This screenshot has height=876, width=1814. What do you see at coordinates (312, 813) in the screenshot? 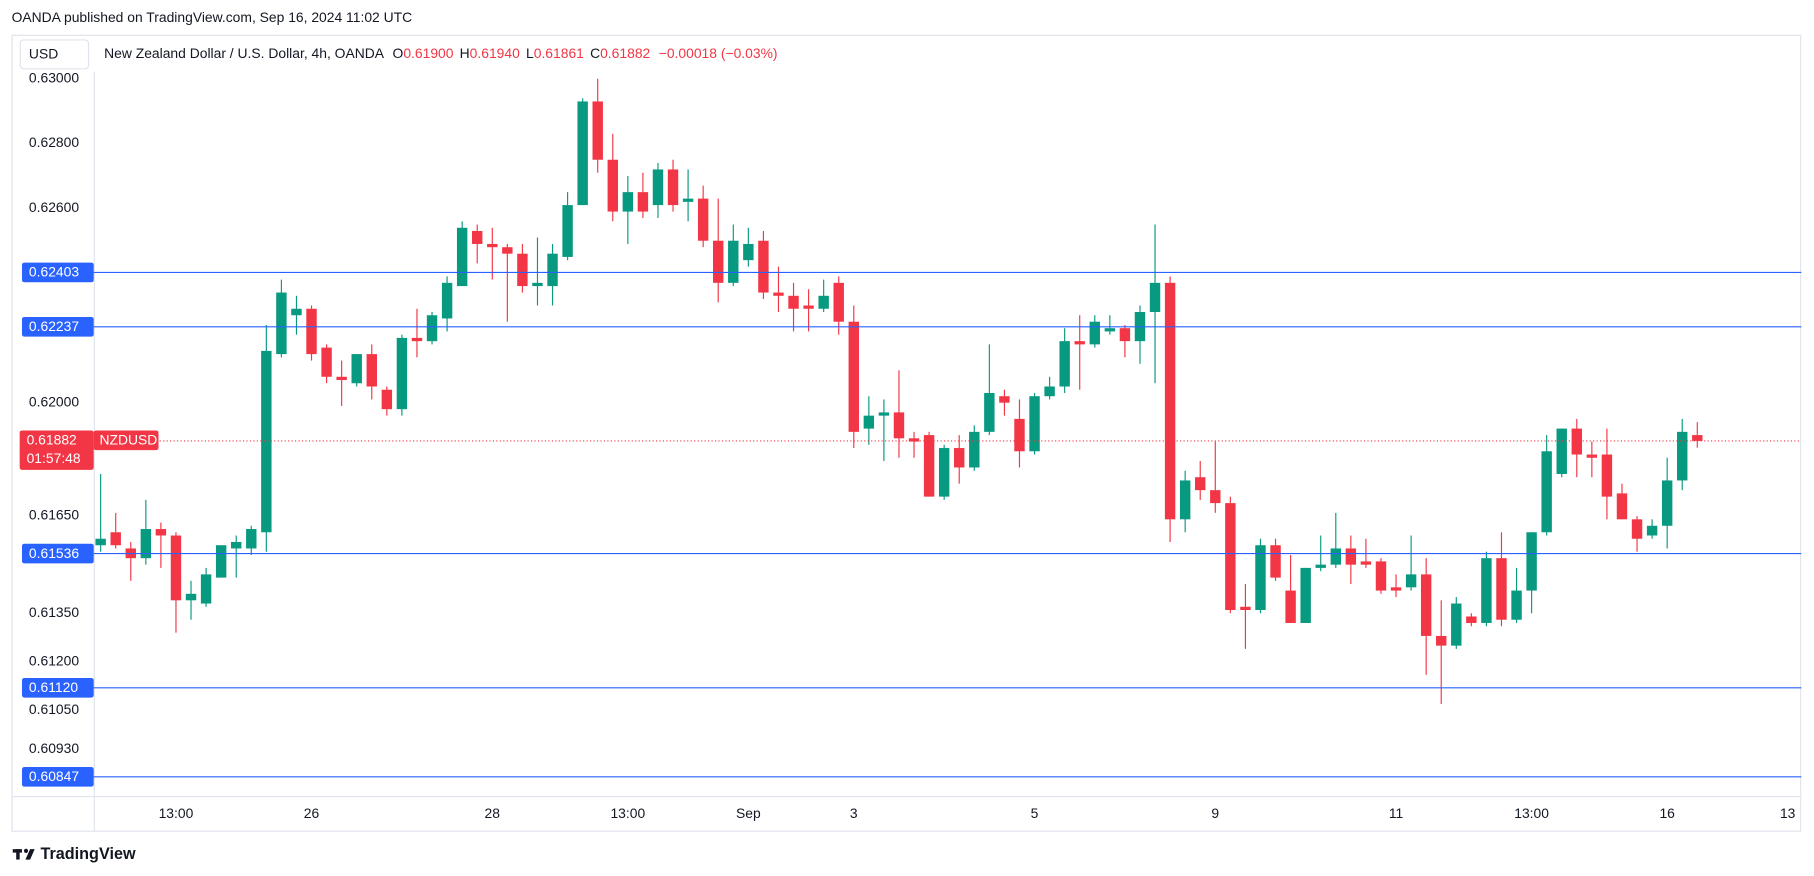
I see `x-tick-label: 26` at bounding box center [312, 813].